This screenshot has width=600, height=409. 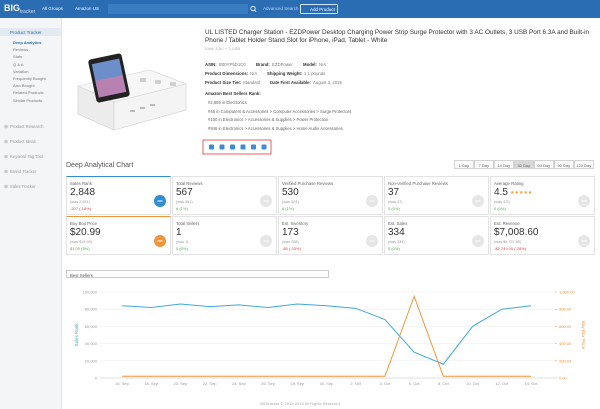 I want to click on sidebar-section: Brand Tracker, so click(x=23, y=171).